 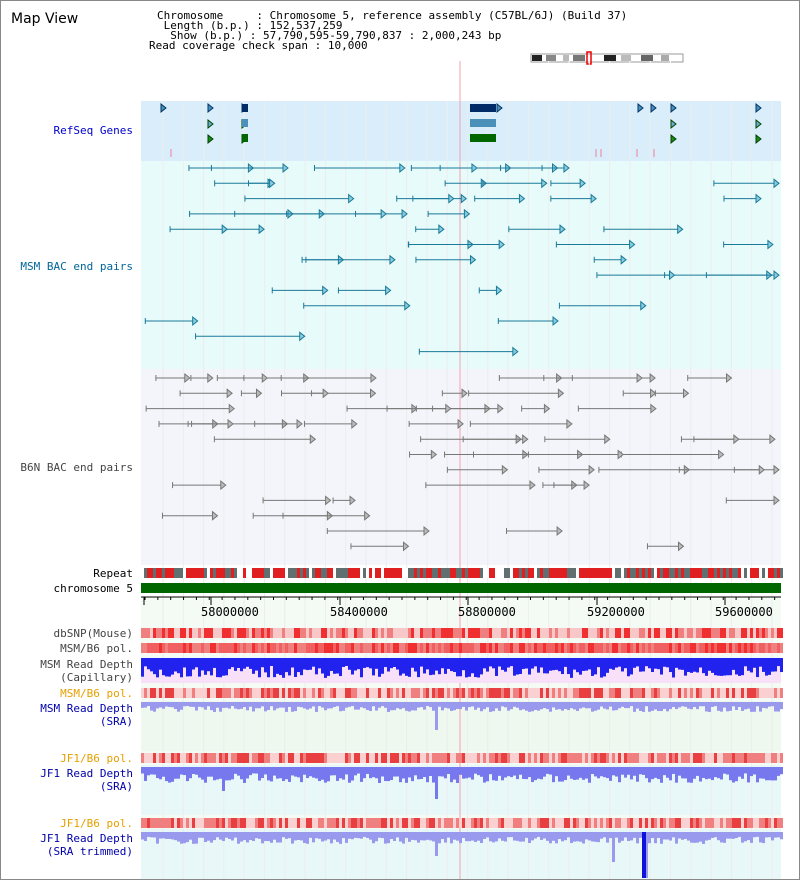 What do you see at coordinates (96, 758) in the screenshot?
I see `track-label-jf1-b6-pol: JF1/B6 pol.` at bounding box center [96, 758].